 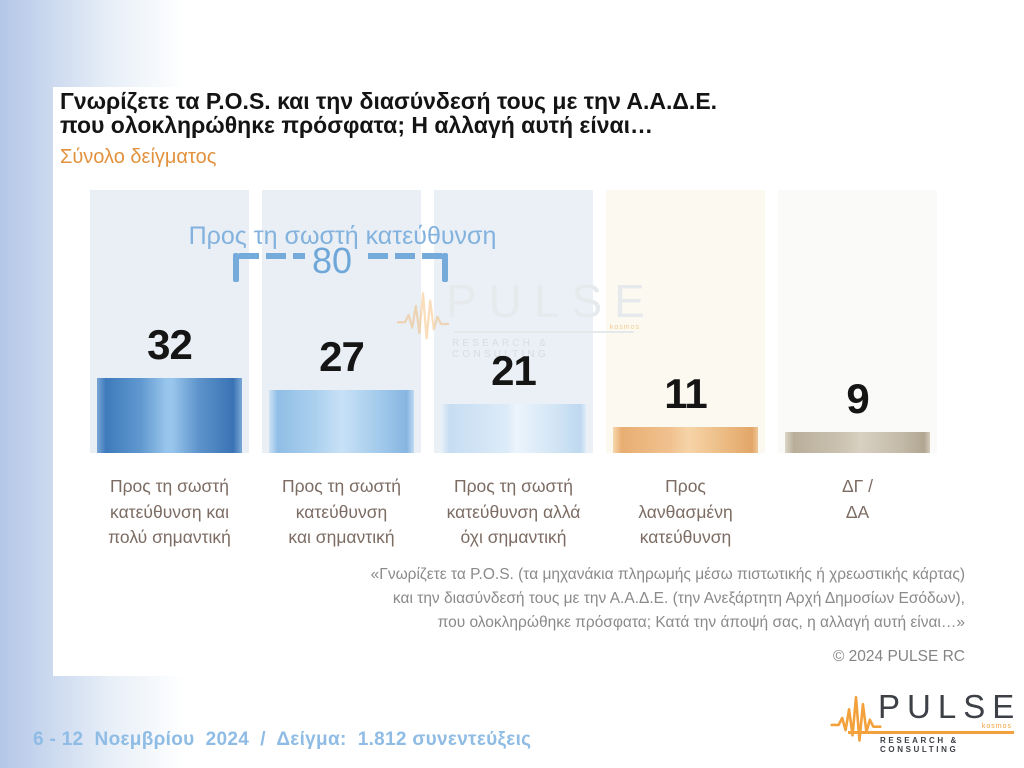 What do you see at coordinates (996, 726) in the screenshot?
I see `logo-submark: kosmos` at bounding box center [996, 726].